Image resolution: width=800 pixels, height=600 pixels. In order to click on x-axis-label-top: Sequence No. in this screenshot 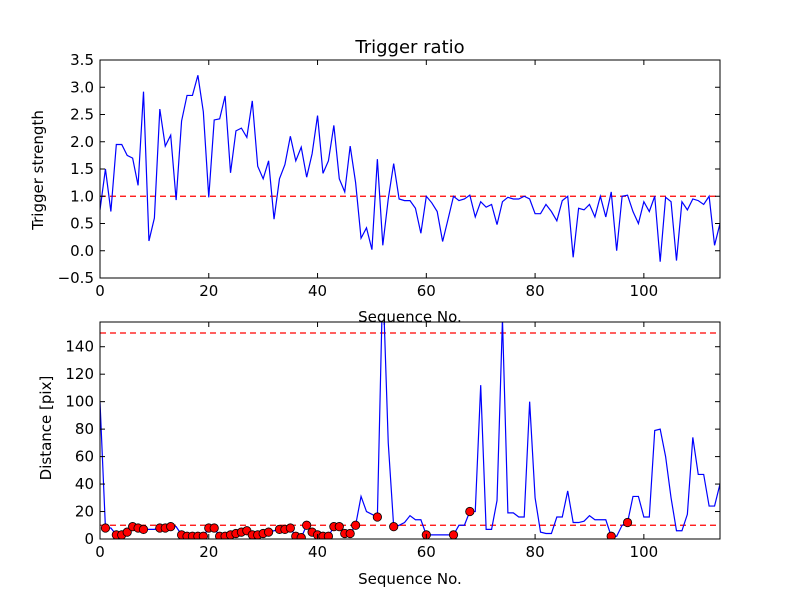, I will do `click(410, 317)`.